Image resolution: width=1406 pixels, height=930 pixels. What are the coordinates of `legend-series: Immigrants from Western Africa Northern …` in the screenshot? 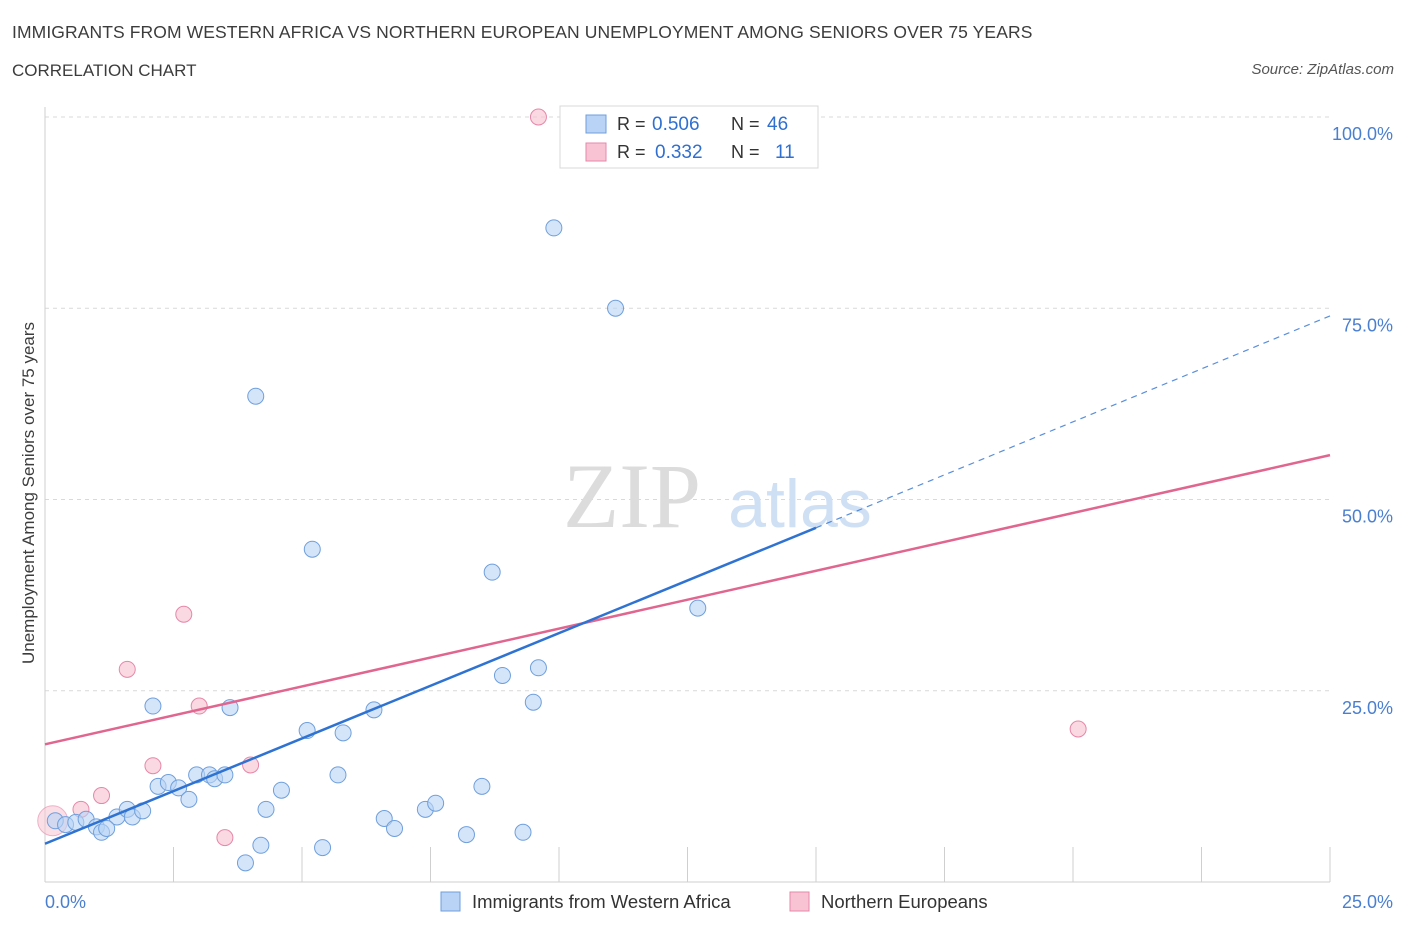 It's located at (714, 901).